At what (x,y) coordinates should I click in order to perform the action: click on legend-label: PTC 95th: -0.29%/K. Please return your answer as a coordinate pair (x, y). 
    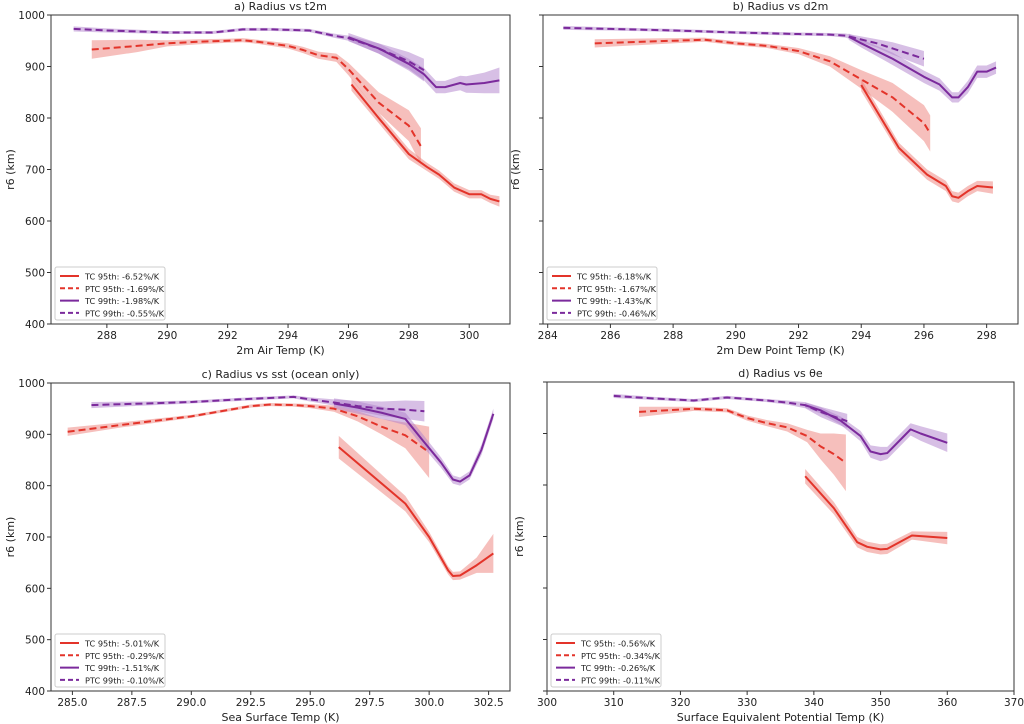
    Looking at the image, I should click on (125, 656).